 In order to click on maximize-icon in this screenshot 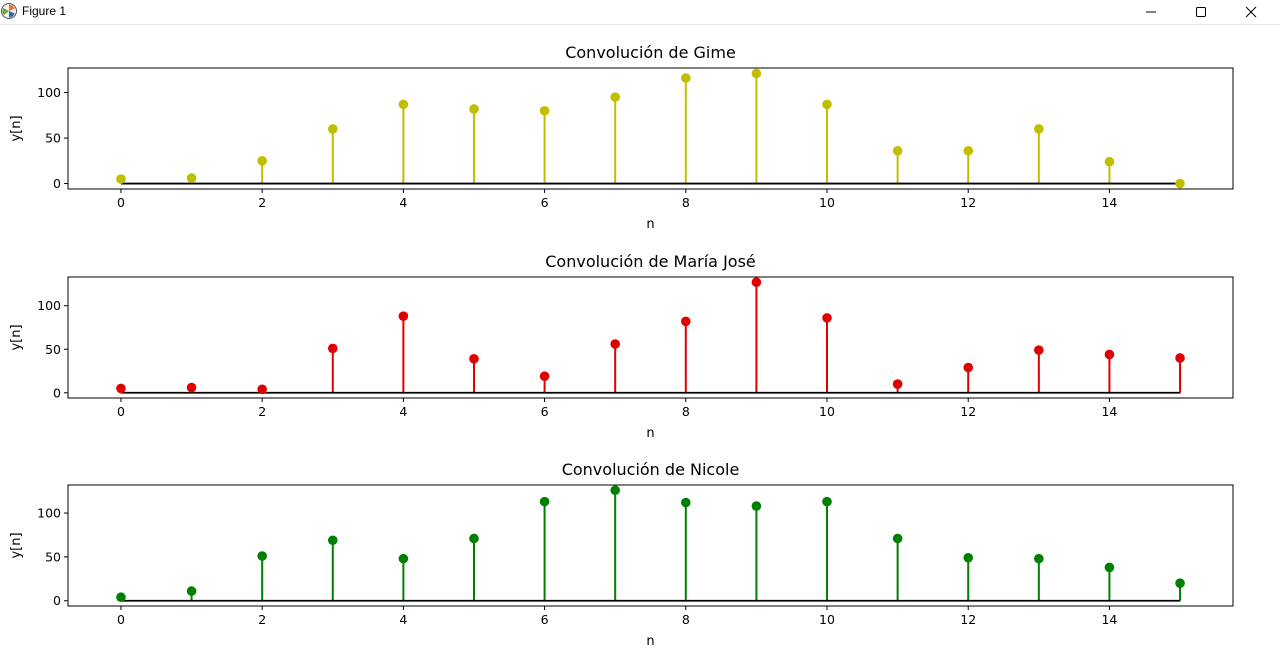, I will do `click(1201, 12)`.